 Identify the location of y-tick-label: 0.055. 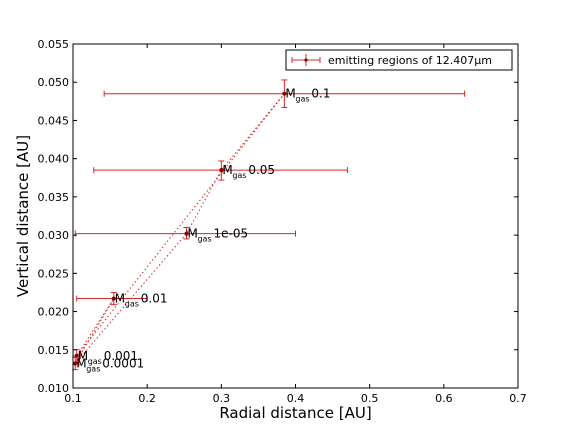
(54, 44).